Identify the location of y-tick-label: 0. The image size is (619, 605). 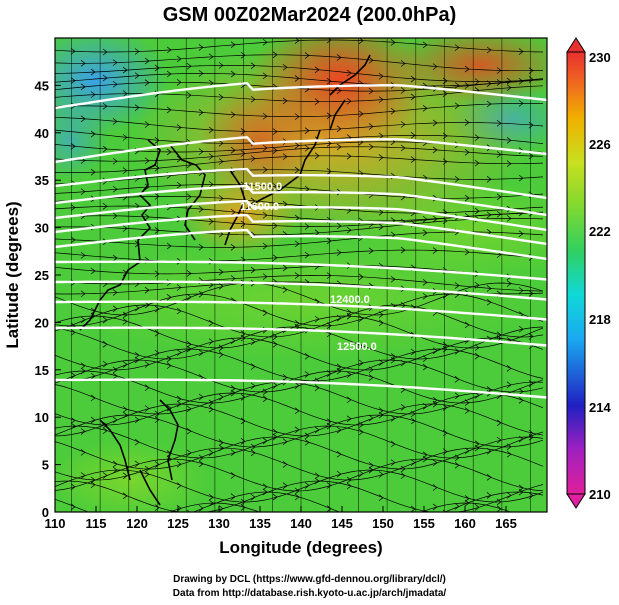
(45, 512).